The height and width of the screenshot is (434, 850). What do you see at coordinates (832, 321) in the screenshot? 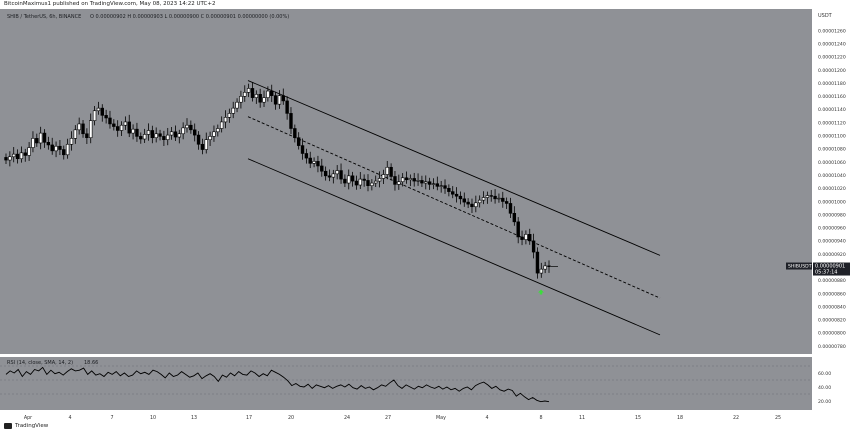
I see `price-tick-label: 0.00000820` at bounding box center [832, 321].